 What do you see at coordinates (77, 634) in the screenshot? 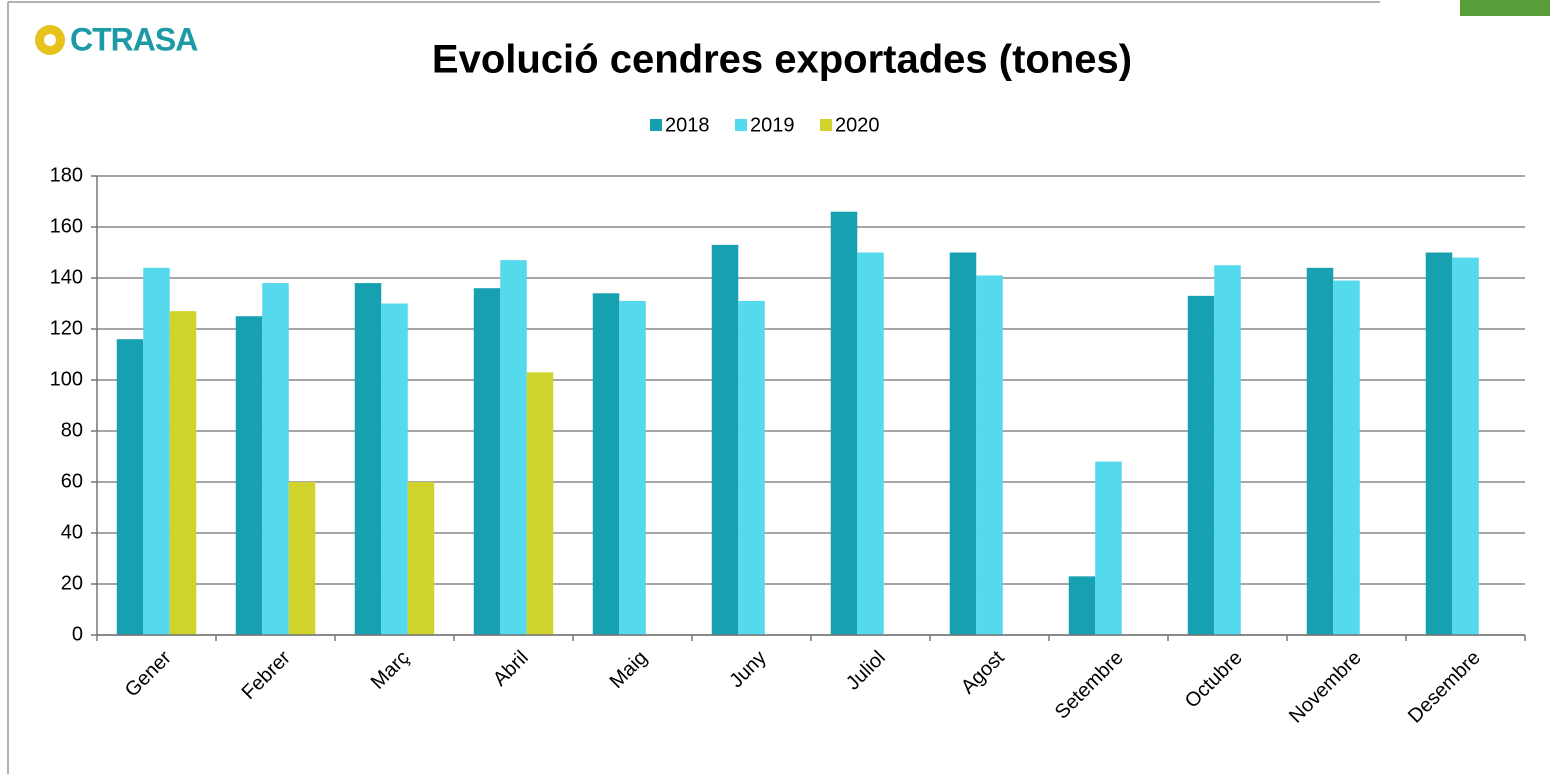
I see `y-tick-label: 0` at bounding box center [77, 634].